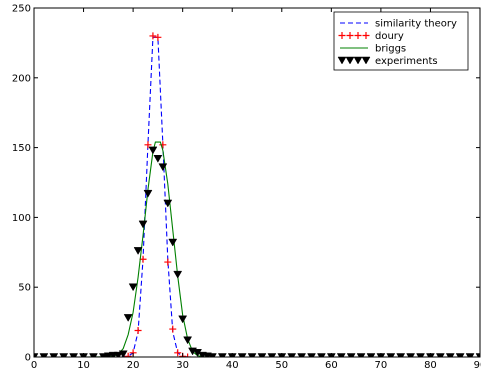 Image resolution: width=481 pixels, height=373 pixels. What do you see at coordinates (373, 49) in the screenshot?
I see `legend-item-briggs: briggs` at bounding box center [373, 49].